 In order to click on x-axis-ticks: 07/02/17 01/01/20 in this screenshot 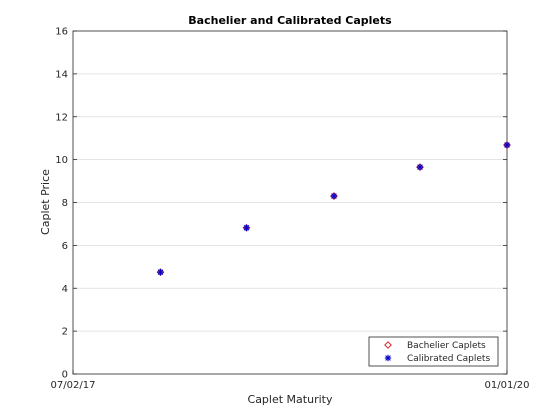, I will do `click(290, 380)`.